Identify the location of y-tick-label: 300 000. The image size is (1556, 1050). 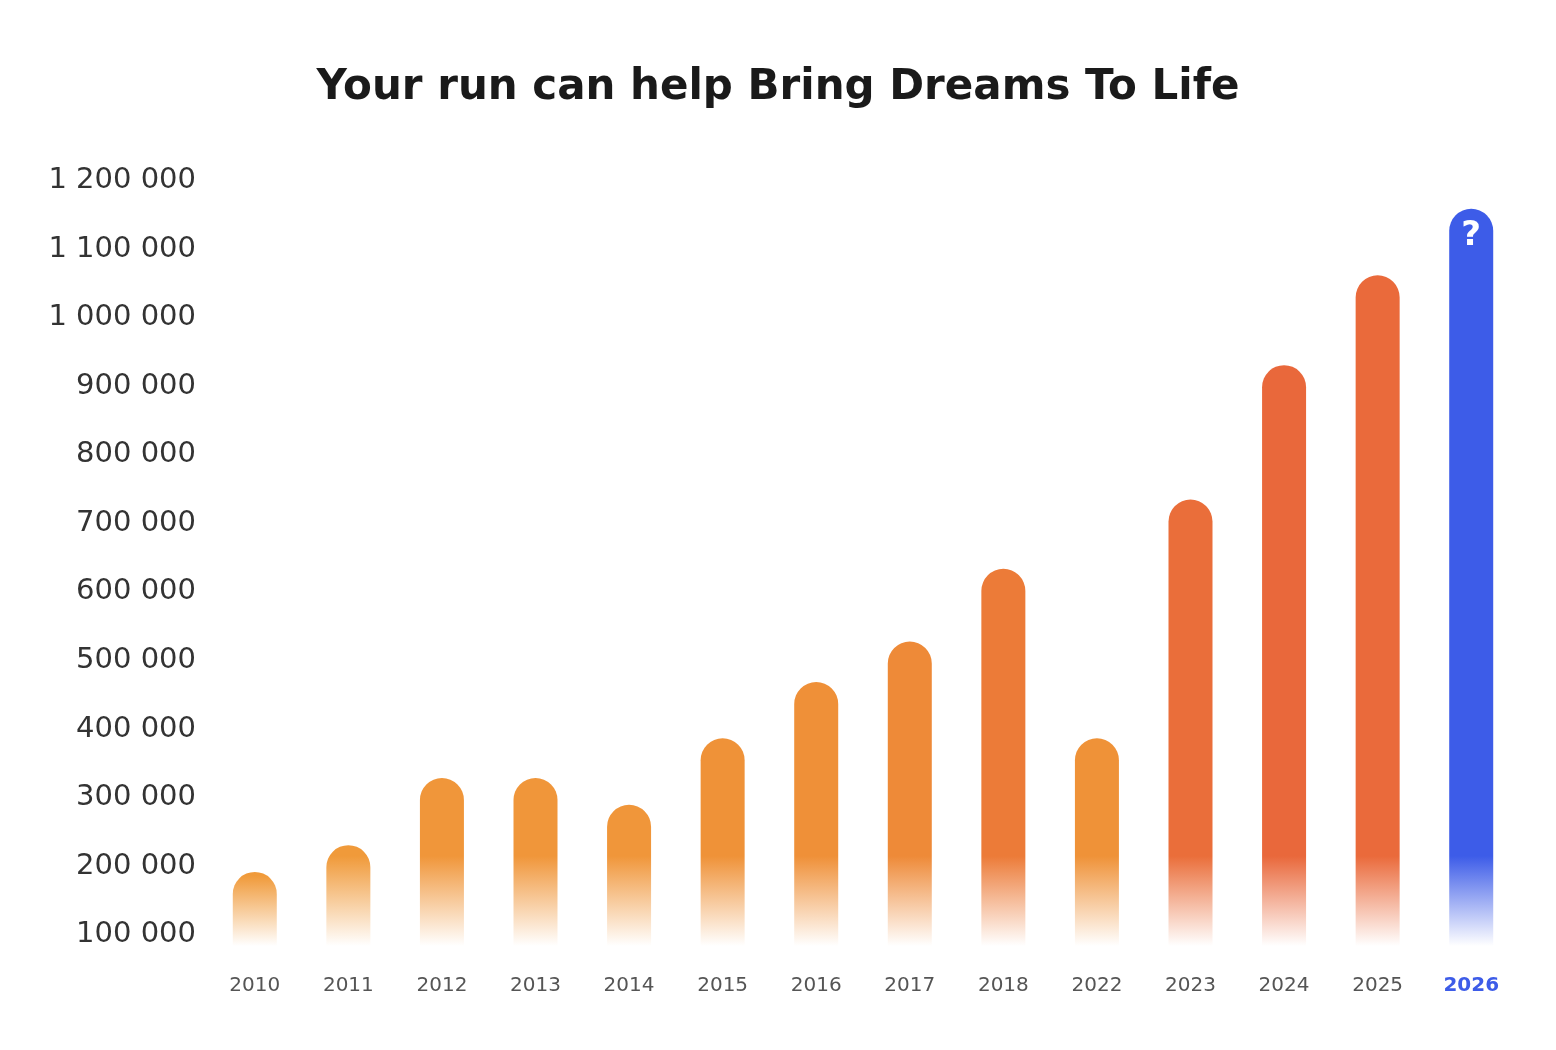
(136, 795).